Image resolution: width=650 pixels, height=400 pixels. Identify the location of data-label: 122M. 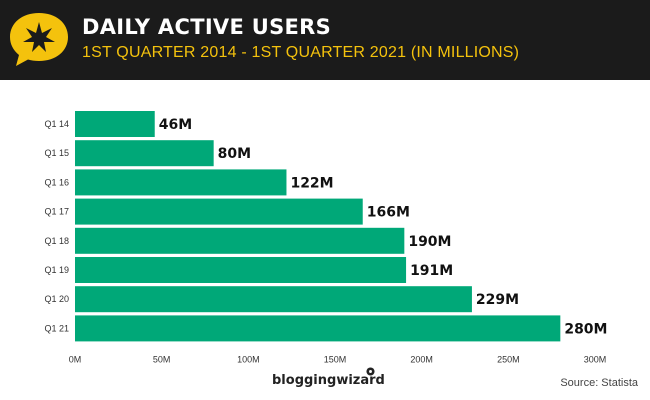
(311, 183).